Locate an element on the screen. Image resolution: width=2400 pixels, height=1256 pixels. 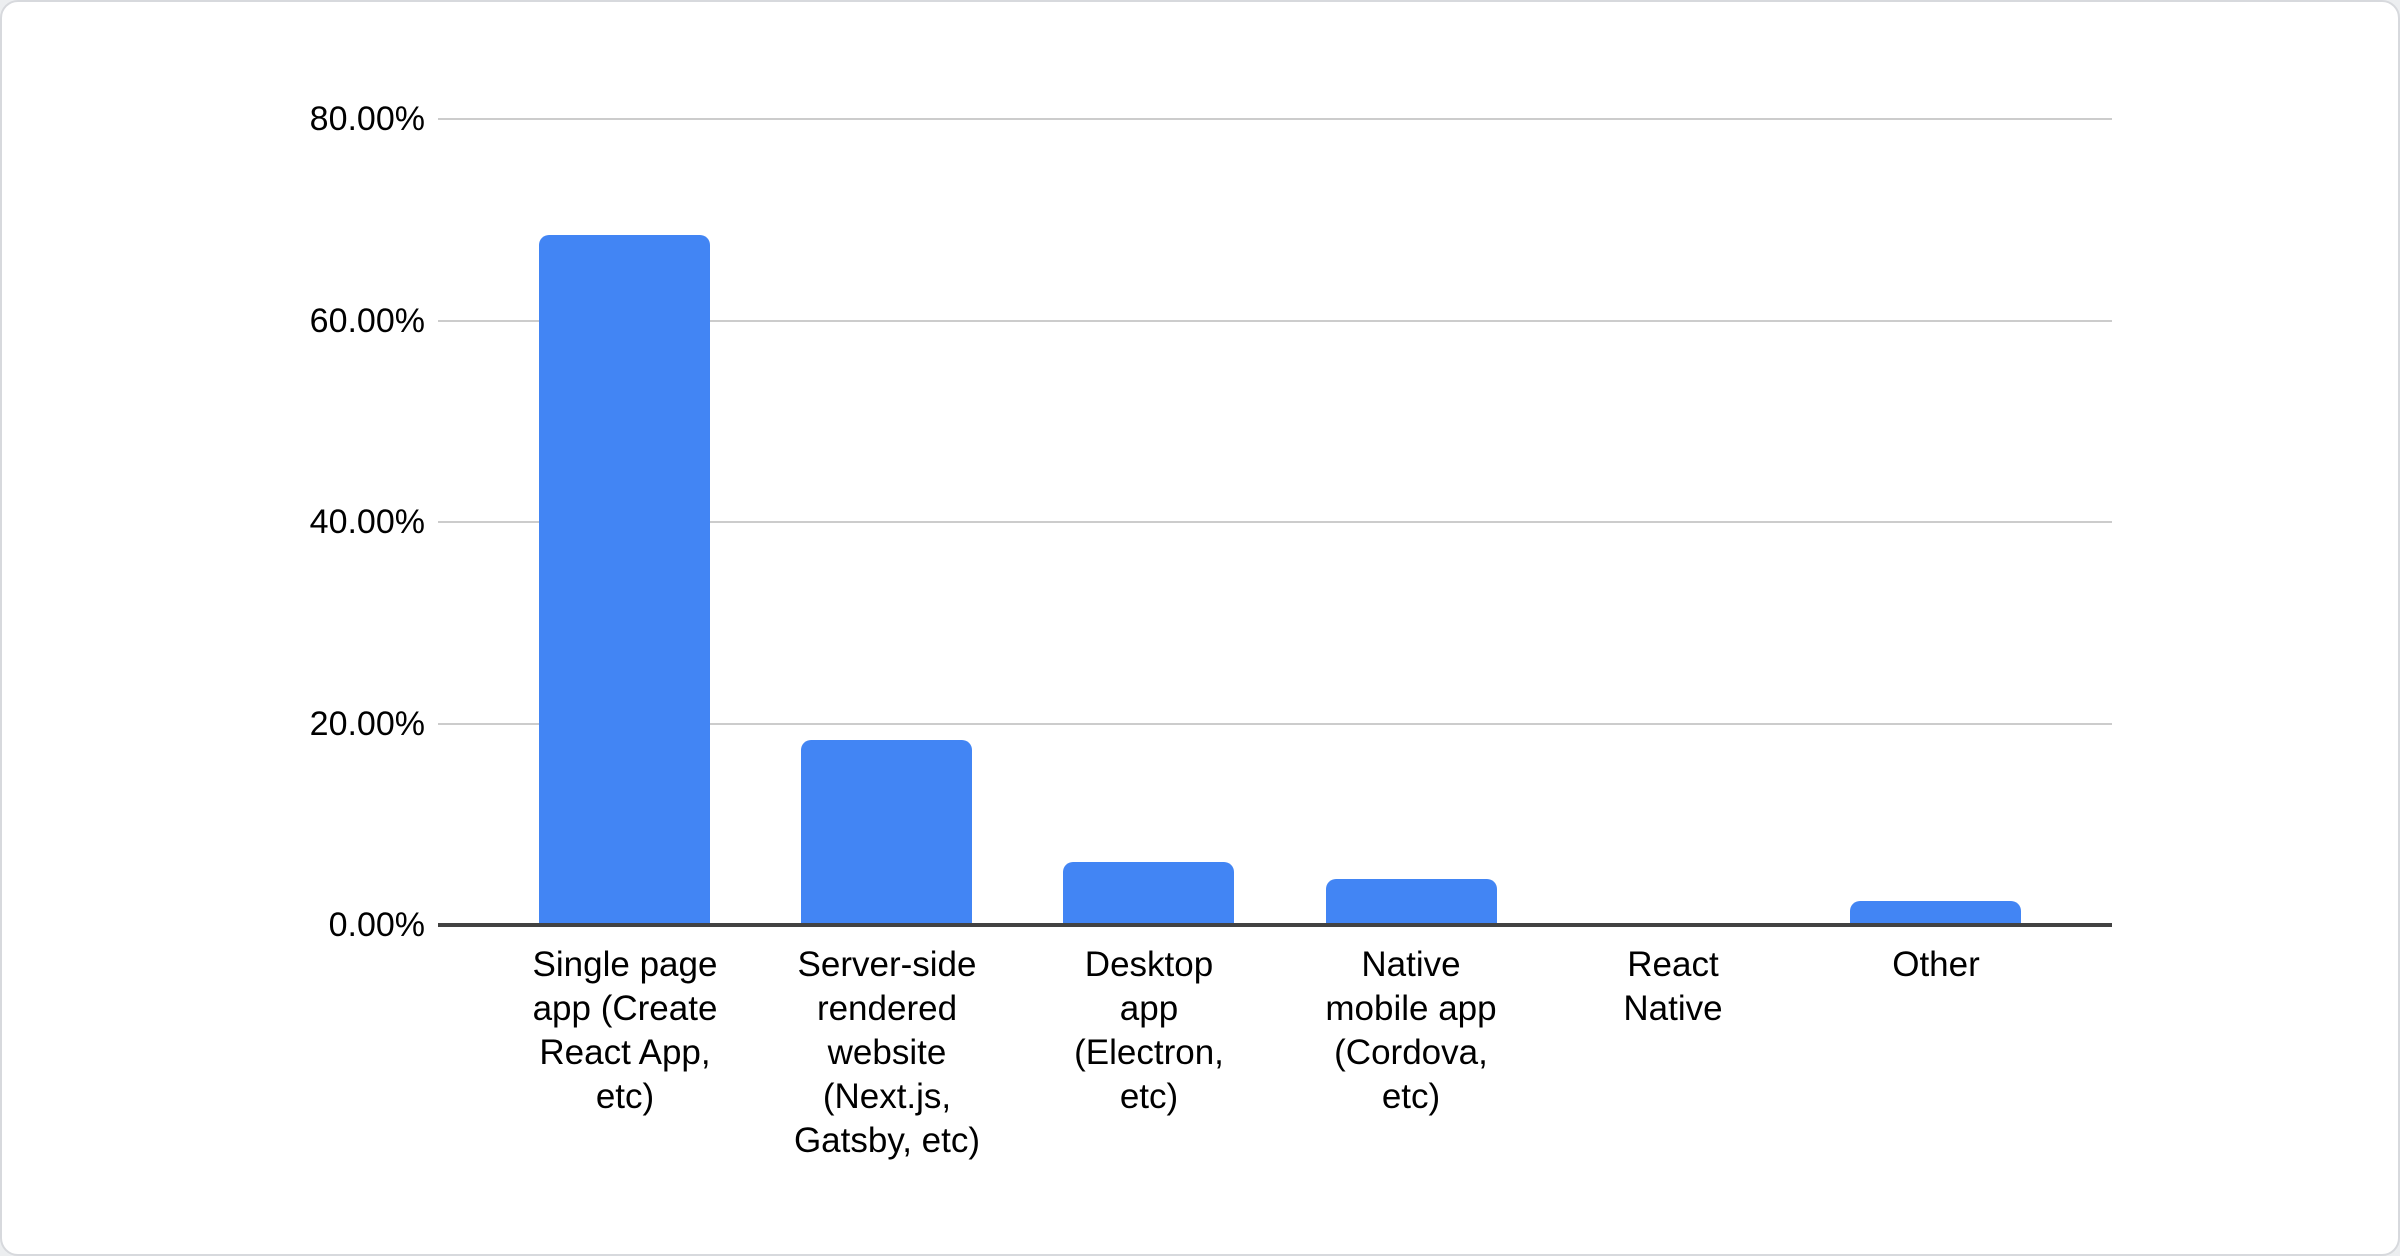
x-category-label-3: Native mobile app (Cordova, etc) is located at coordinates (1411, 1030).